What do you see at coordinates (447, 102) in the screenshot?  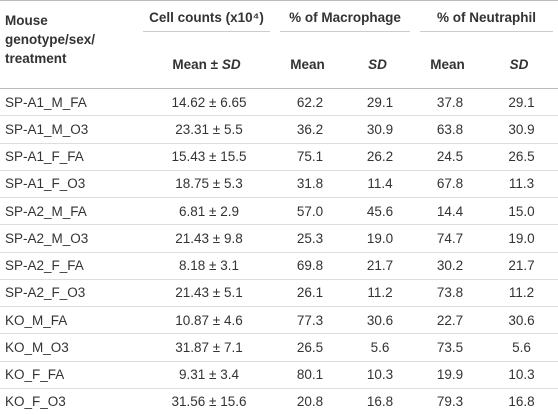 I see `table-cell: 37.8` at bounding box center [447, 102].